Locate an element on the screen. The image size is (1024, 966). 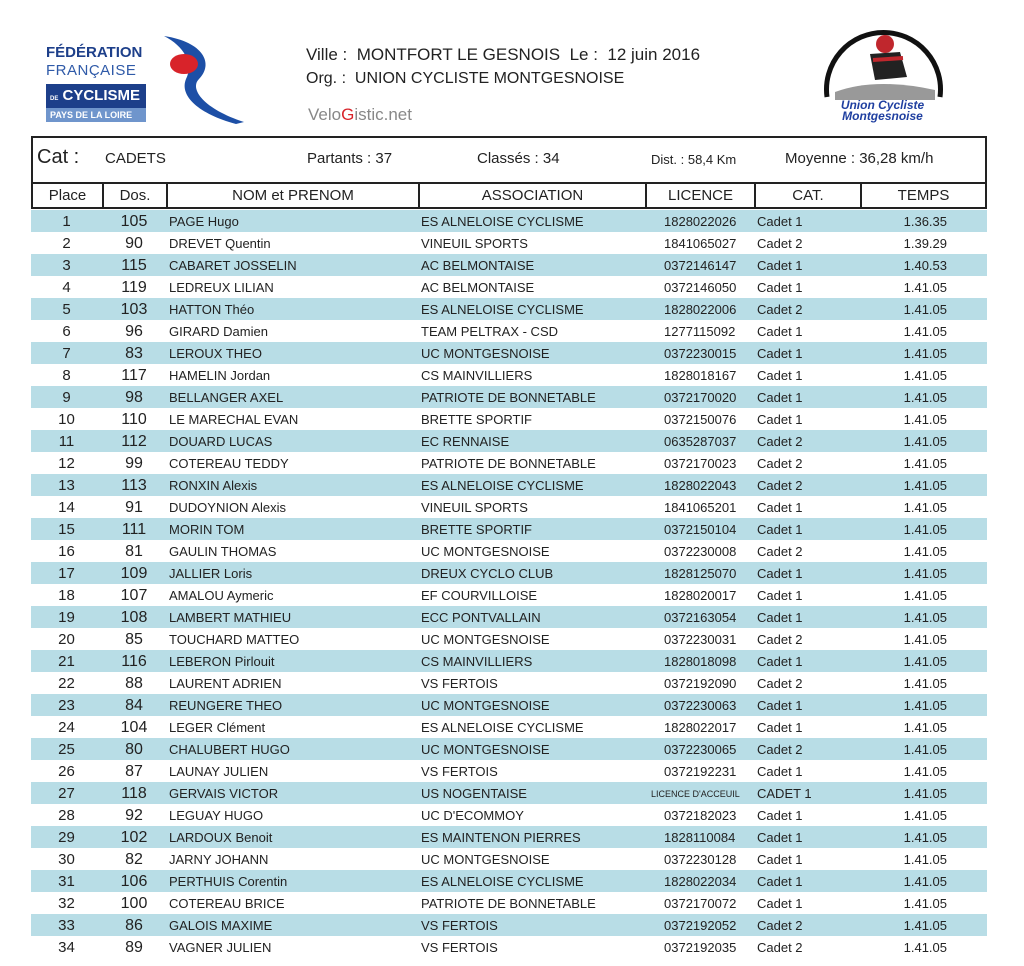
cell-place: 14 is located at coordinates (66, 507).